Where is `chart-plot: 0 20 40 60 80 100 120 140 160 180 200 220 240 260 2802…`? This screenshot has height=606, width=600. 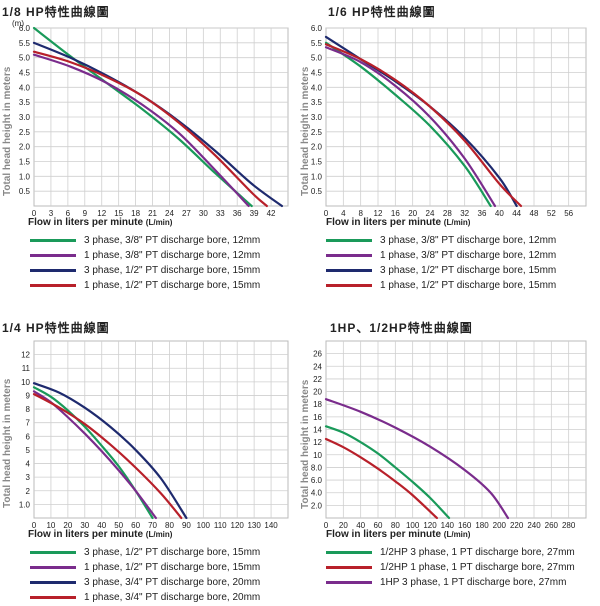 chart-plot: 0 20 40 60 80 100 120 140 160 180 200 220 240 260 2802… is located at coordinates (449, 435).